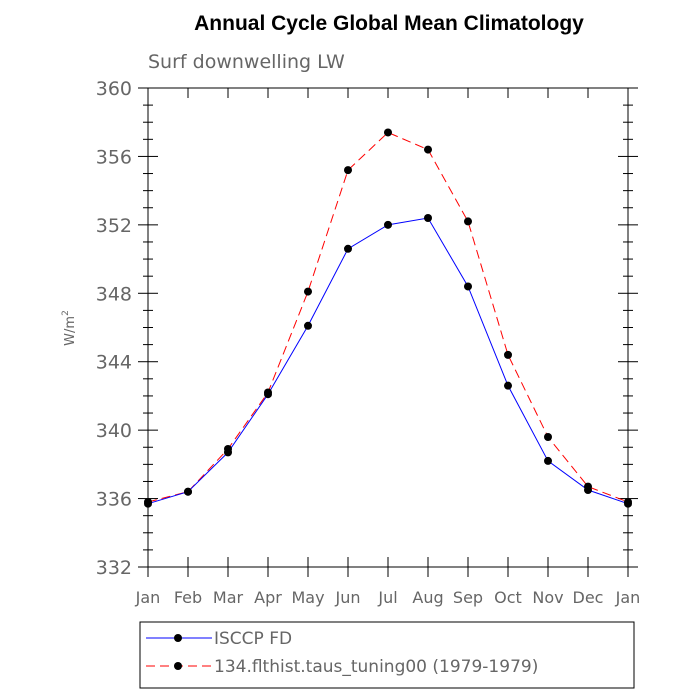  Describe the element at coordinates (588, 597) in the screenshot. I see `x-tick-label: Dec` at that location.